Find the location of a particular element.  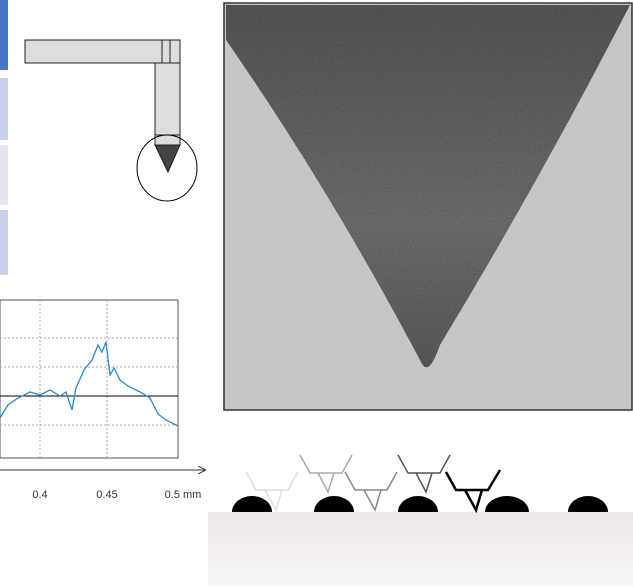

profile-plot: 0.4 0.45 0.5 mm is located at coordinates (102, 400).